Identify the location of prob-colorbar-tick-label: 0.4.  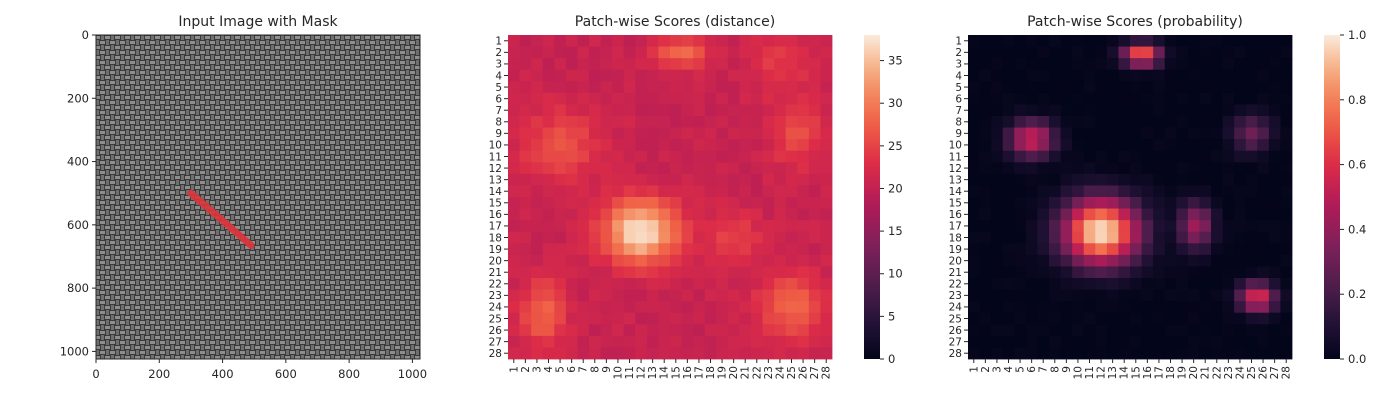
(1357, 229).